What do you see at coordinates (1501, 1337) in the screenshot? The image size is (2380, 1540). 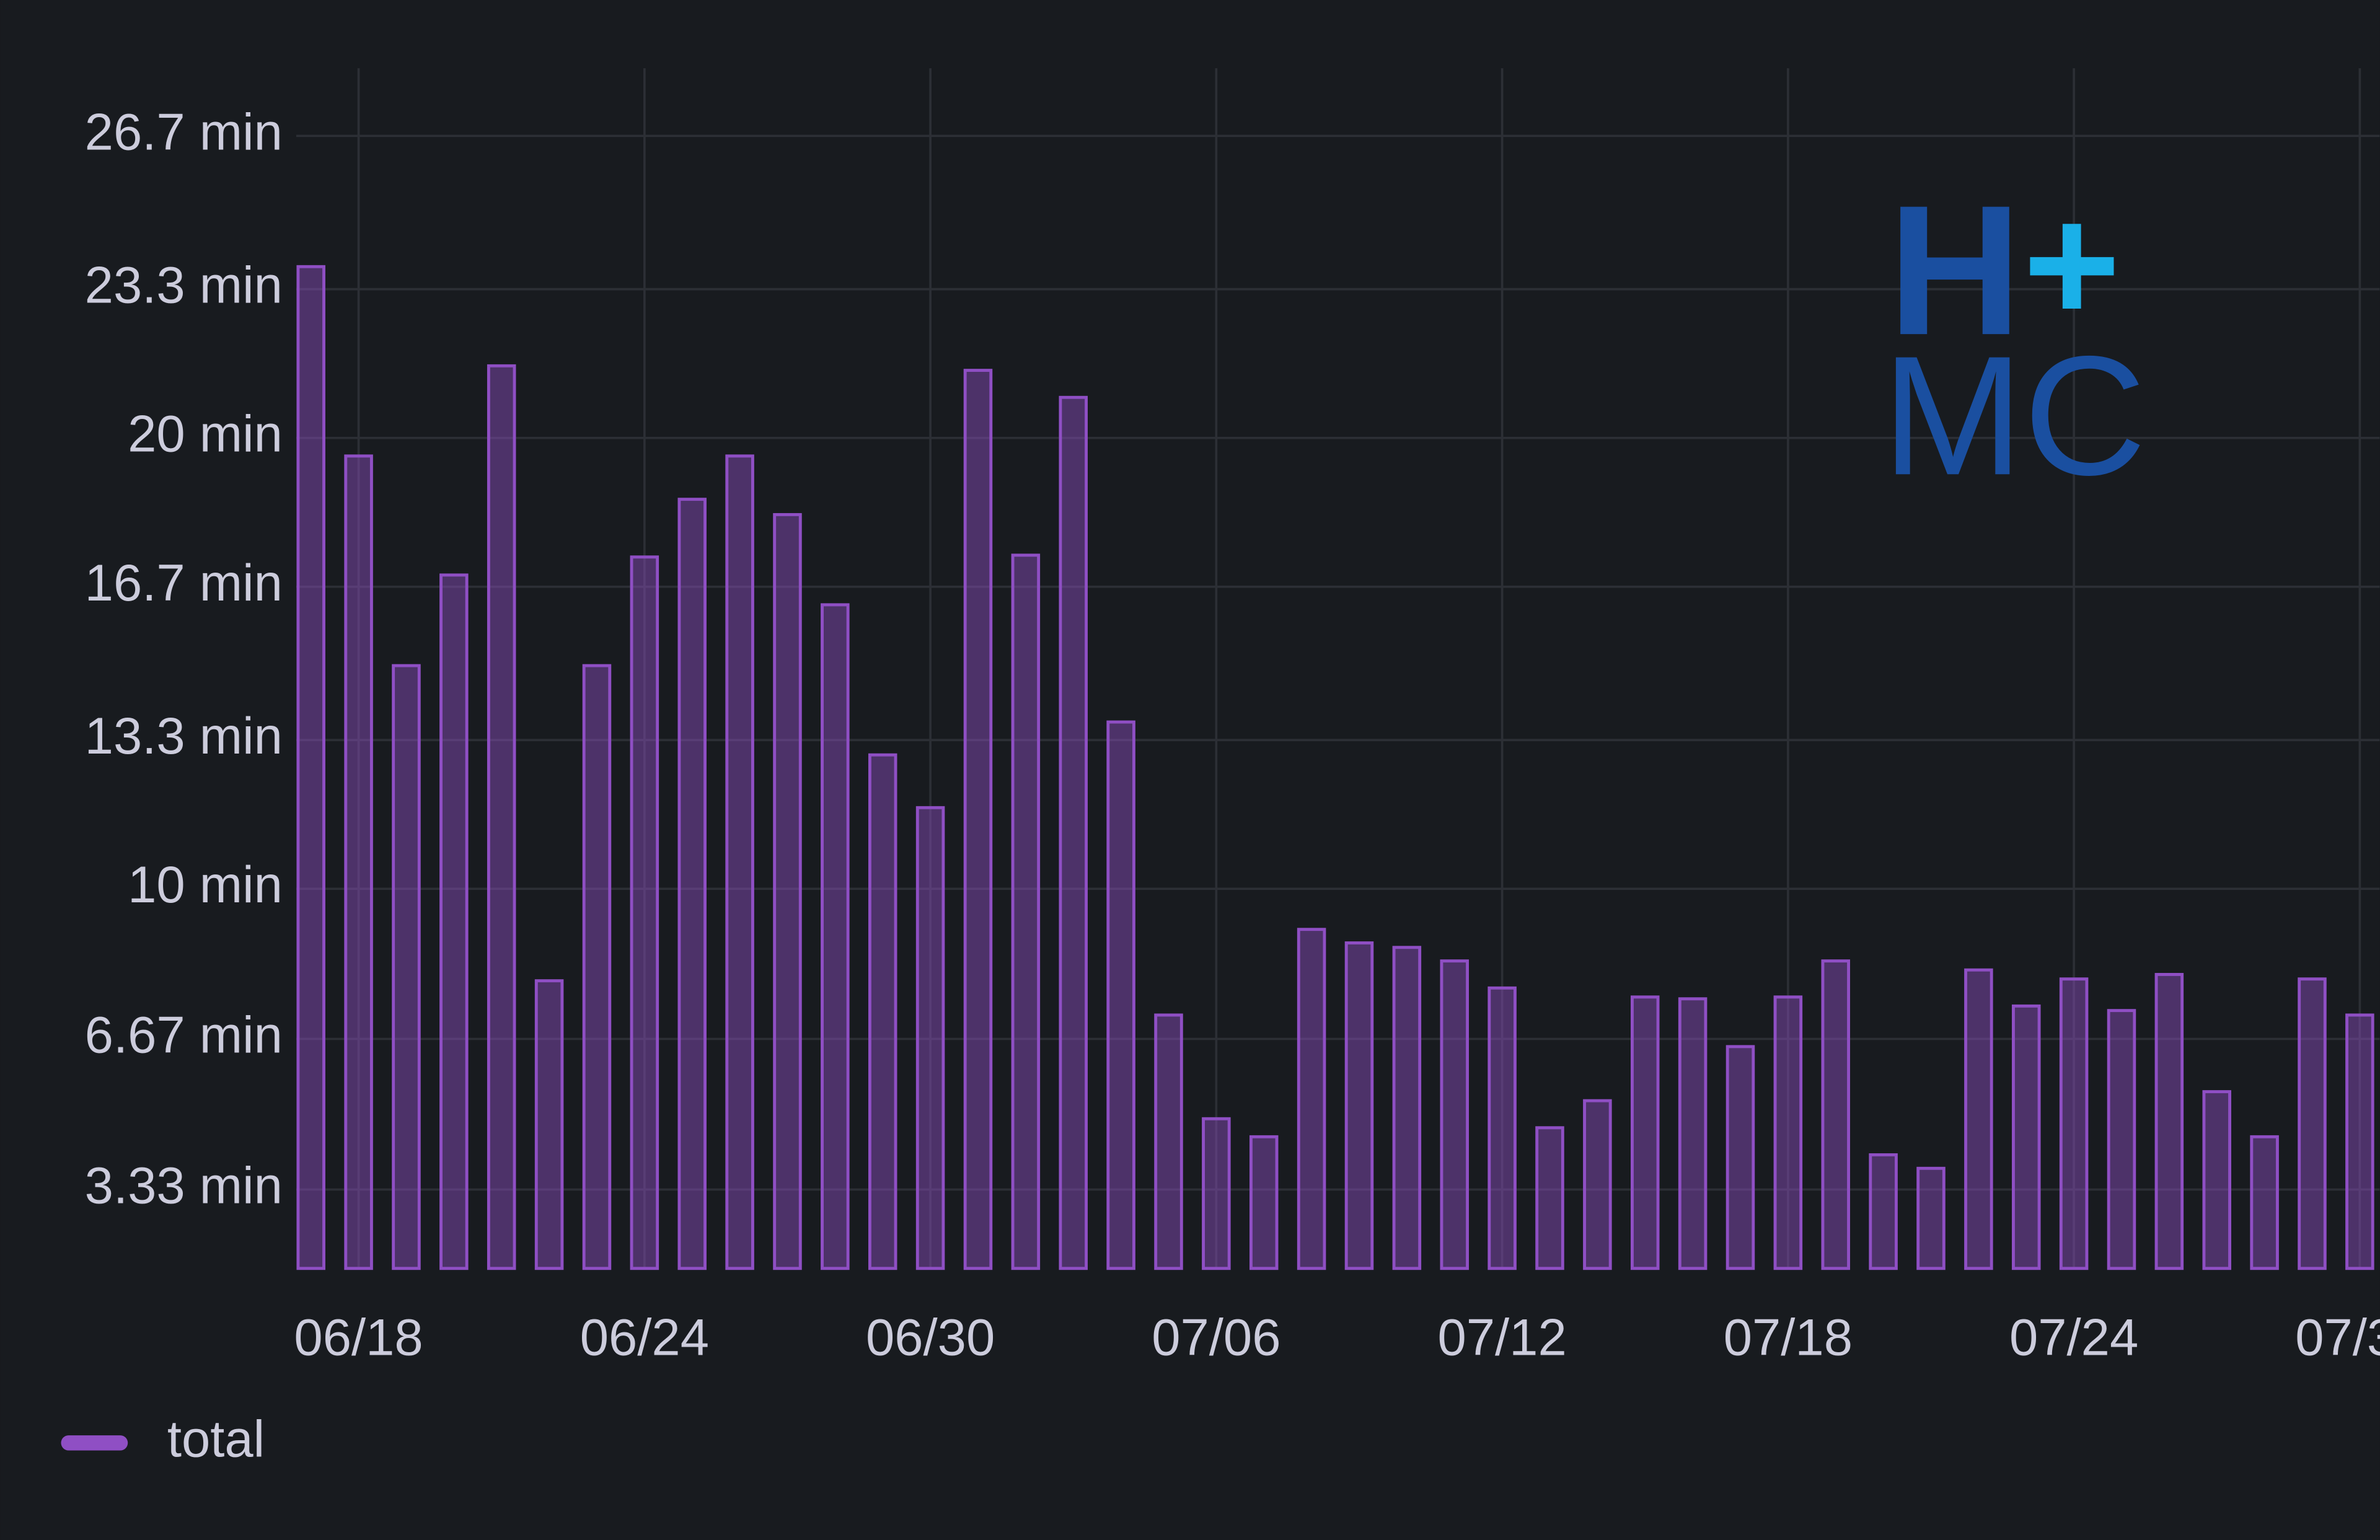 I see `x-tick-label: 07/12` at bounding box center [1501, 1337].